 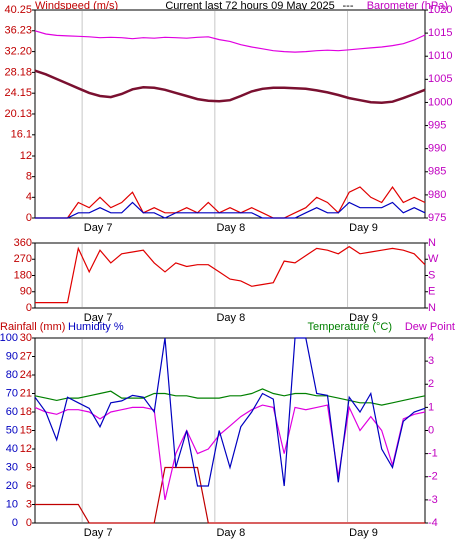 What do you see at coordinates (18, 10) in the screenshot?
I see `y-tick-label: 40.25` at bounding box center [18, 10].